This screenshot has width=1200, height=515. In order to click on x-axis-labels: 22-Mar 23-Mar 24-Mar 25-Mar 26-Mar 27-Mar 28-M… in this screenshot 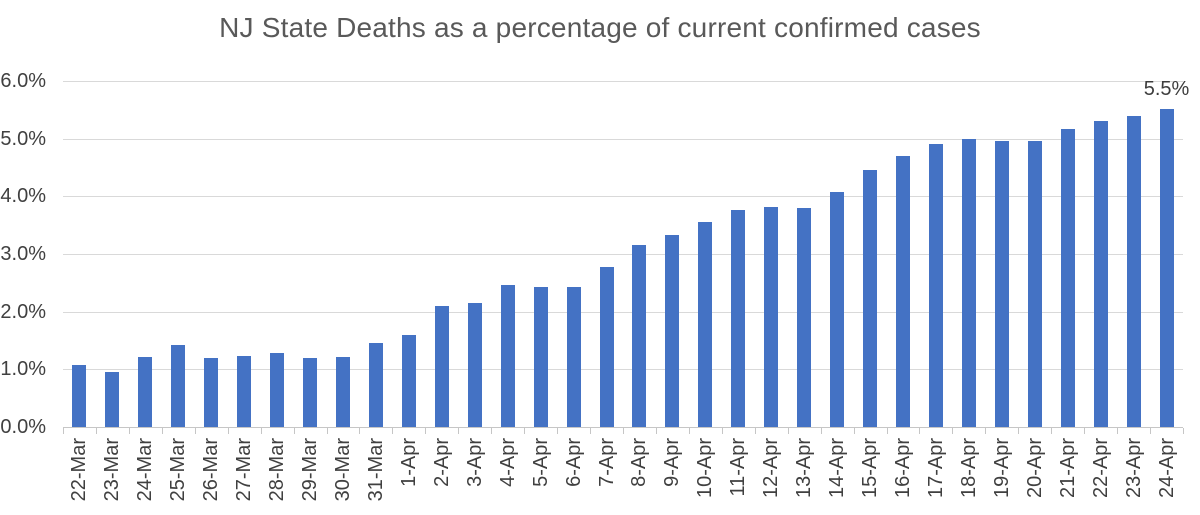, I will do `click(623, 475)`.